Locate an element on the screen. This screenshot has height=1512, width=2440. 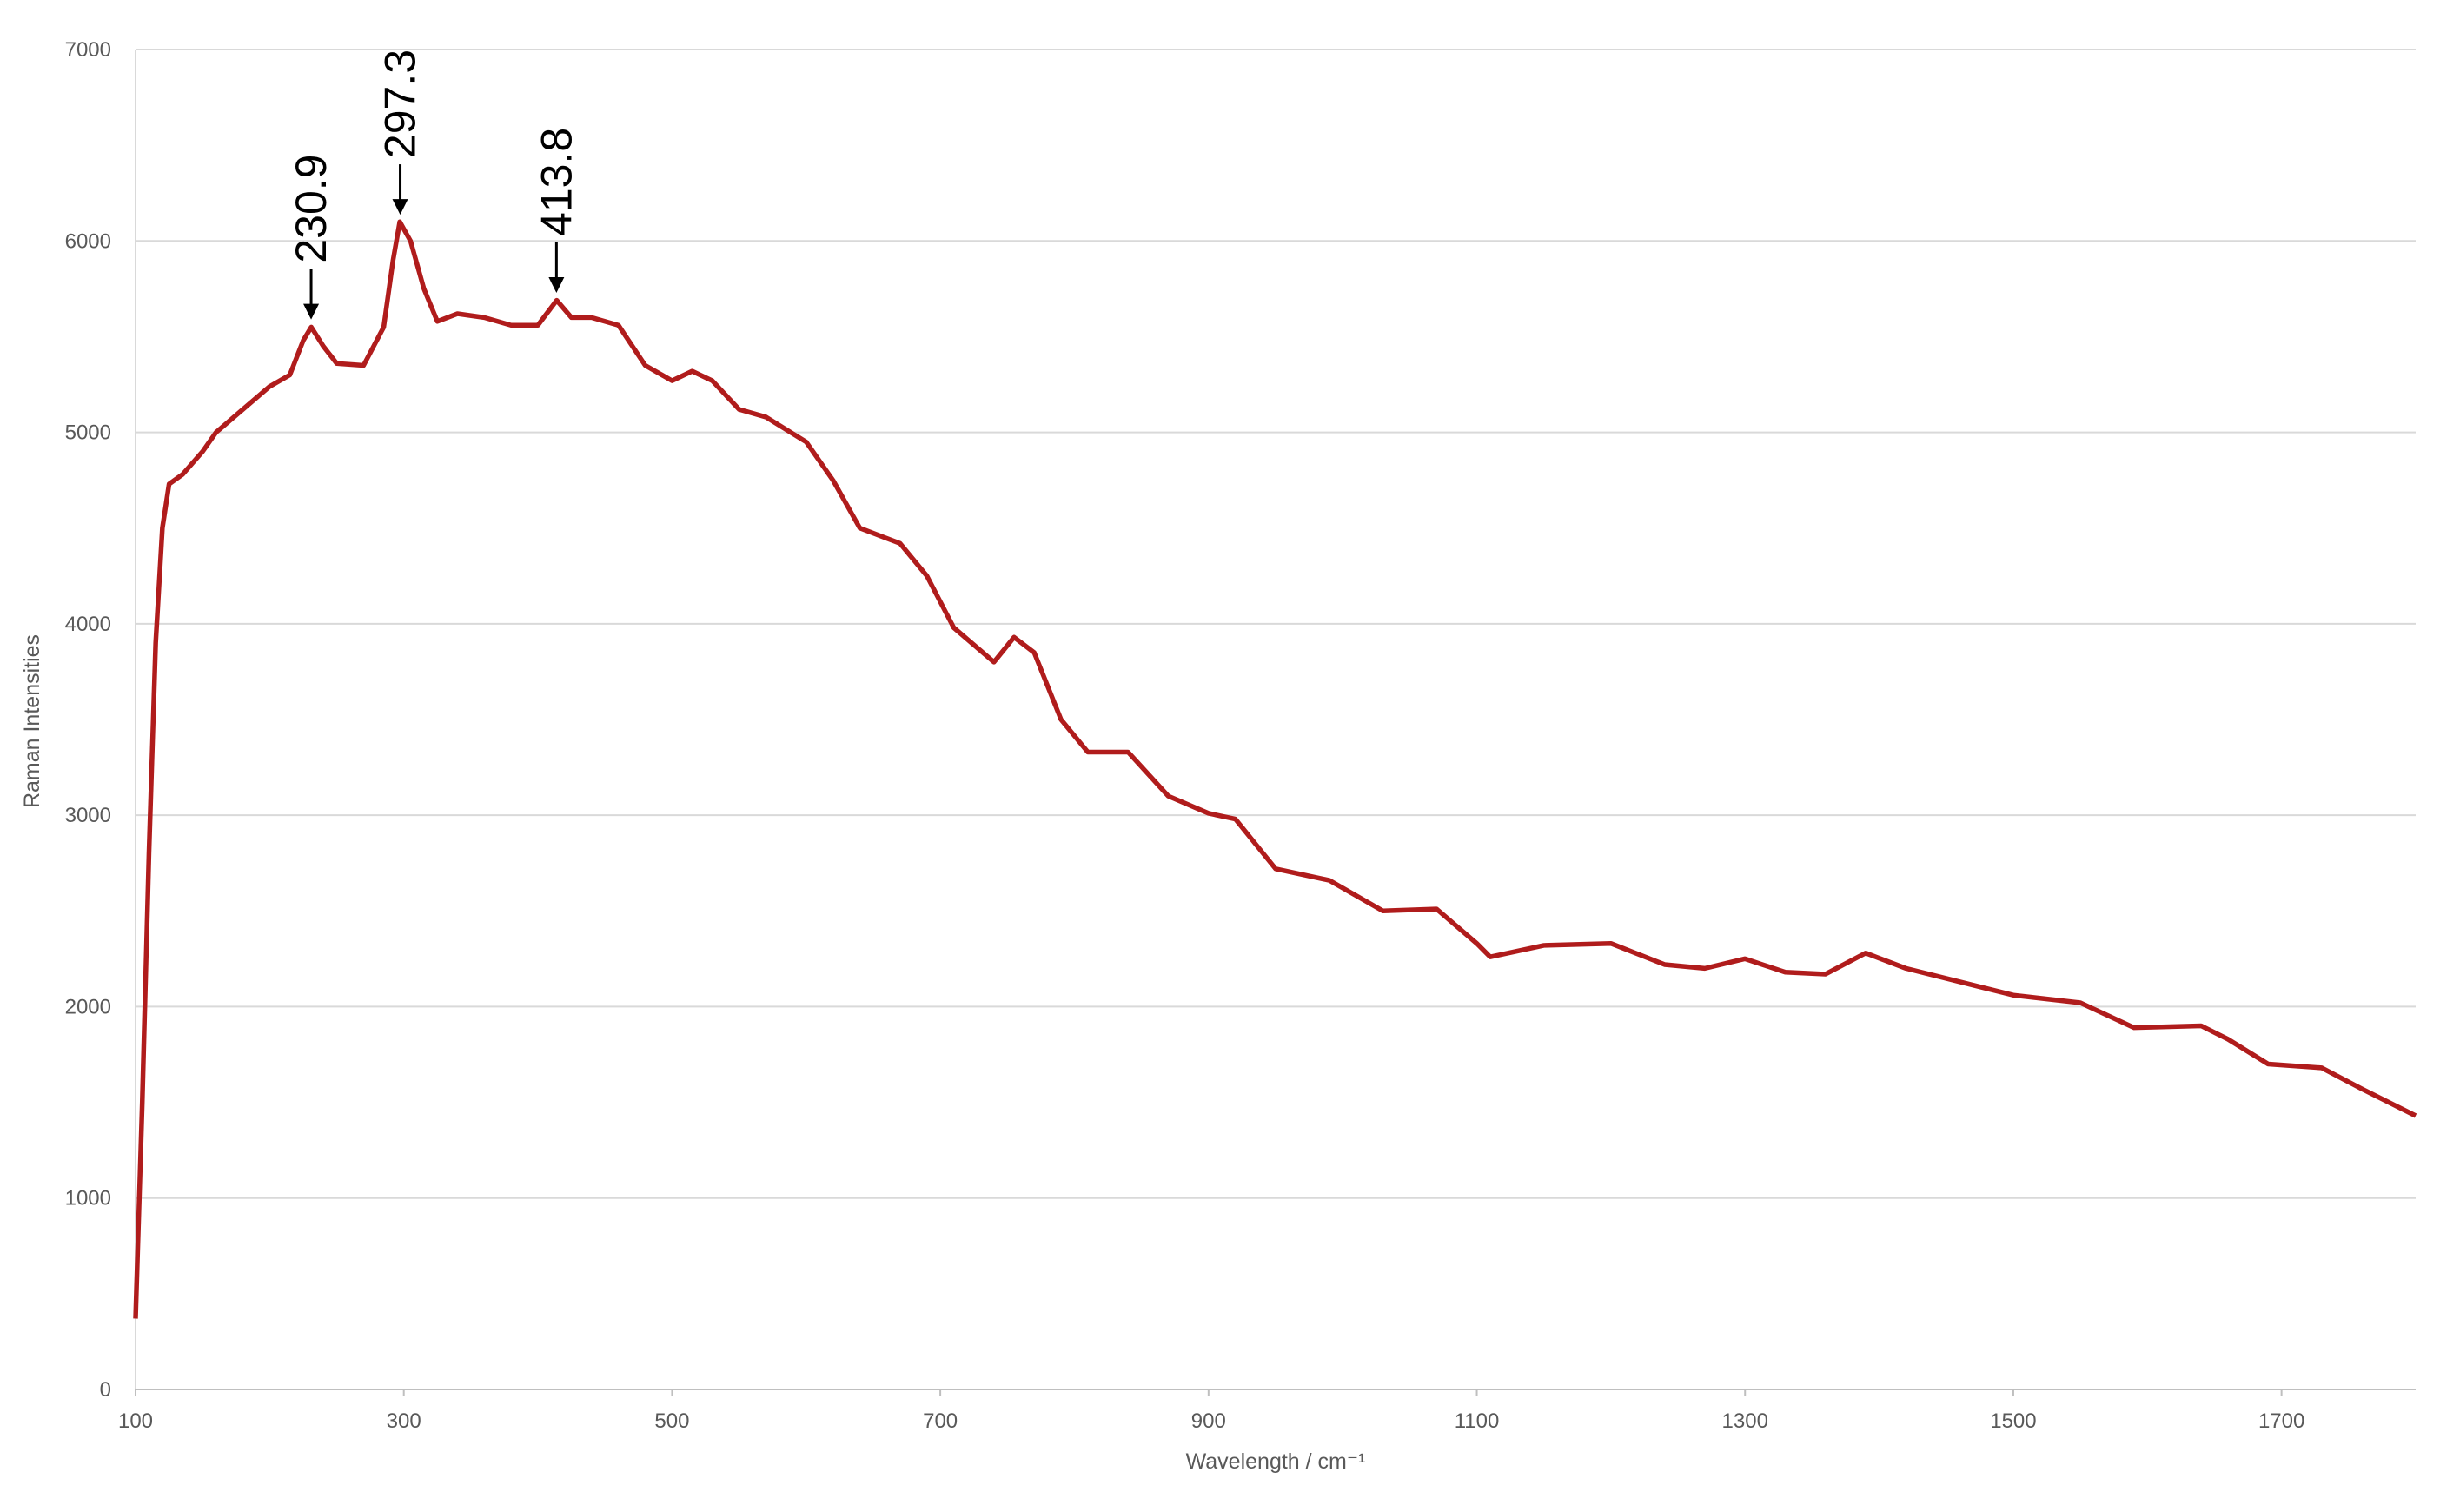
x-tick-label: 1700 is located at coordinates (2281, 1421).